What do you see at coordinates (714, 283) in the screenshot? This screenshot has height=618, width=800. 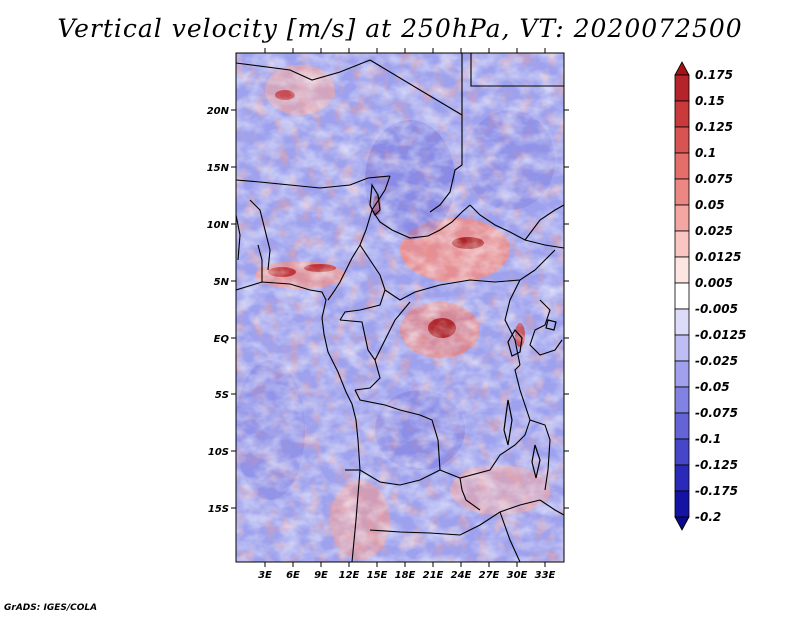 I see `colorbar-label: 0.005` at bounding box center [714, 283].